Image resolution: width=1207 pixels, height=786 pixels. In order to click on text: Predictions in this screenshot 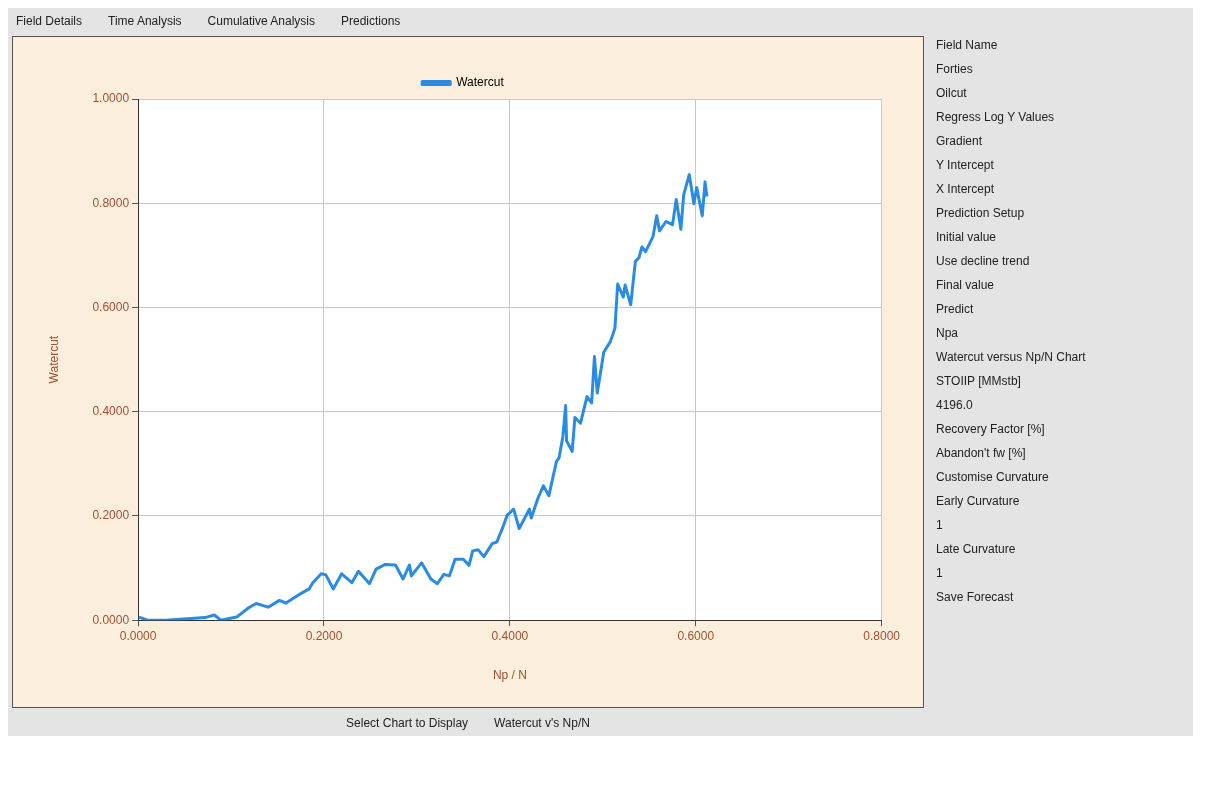, I will do `click(371, 21)`.